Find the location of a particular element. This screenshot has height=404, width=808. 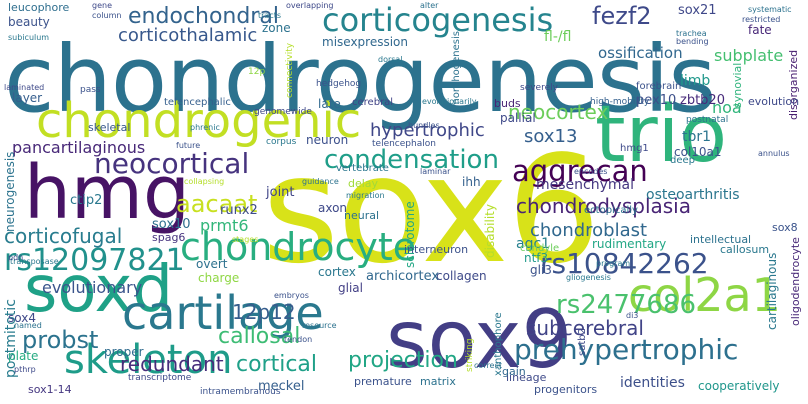

word: evolutionary is located at coordinates (92, 287).